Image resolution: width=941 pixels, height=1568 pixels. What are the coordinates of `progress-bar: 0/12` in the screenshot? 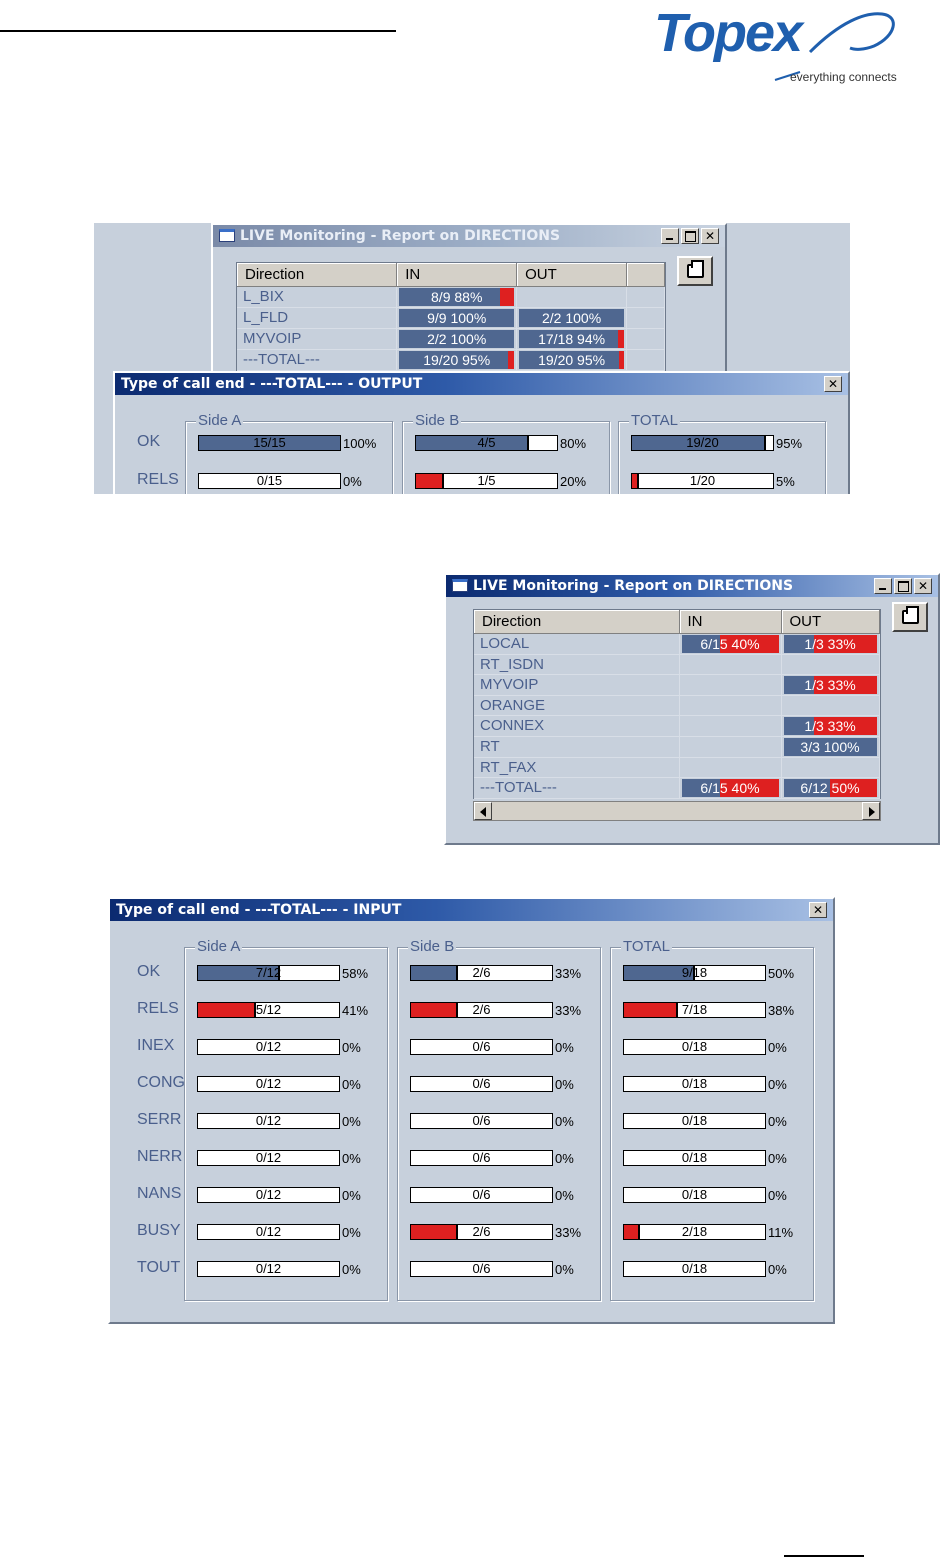 It's located at (268, 1232).